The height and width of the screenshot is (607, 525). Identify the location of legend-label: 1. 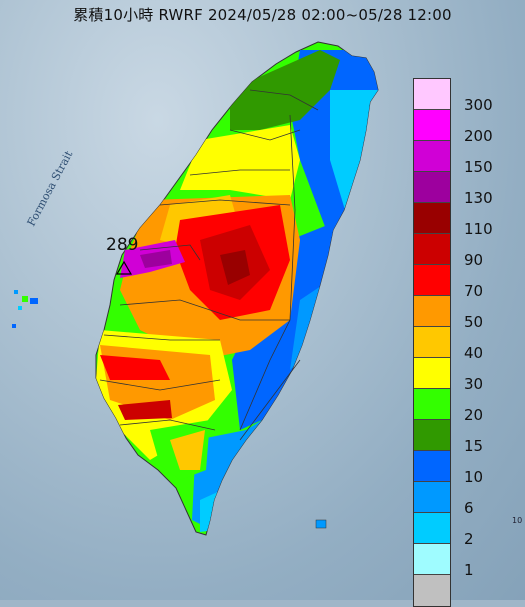
(469, 570).